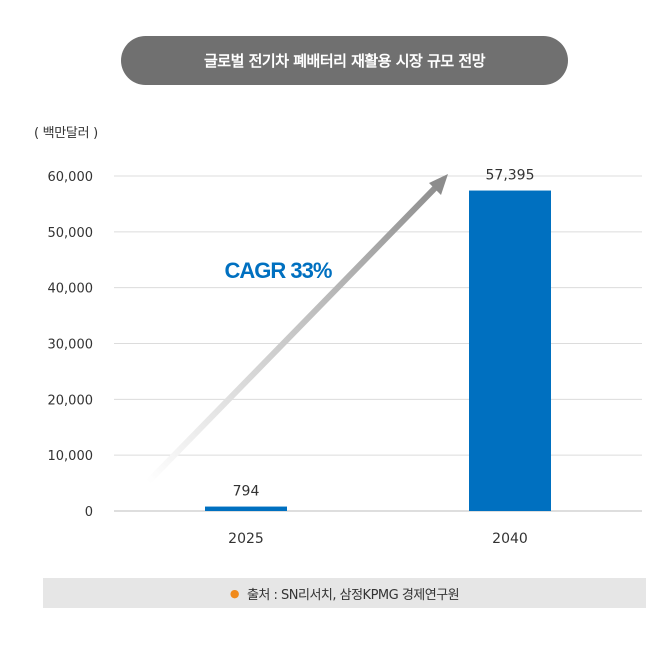 The image size is (664, 660). I want to click on y-tick-label: 60,000, so click(71, 177).